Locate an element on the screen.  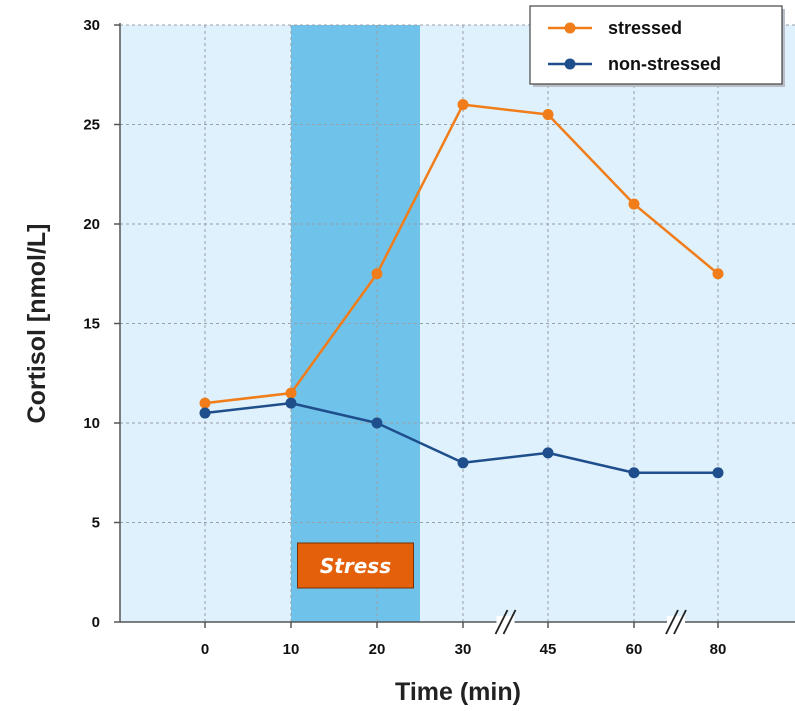
y-axis-title: Cortisol [nmol/L] is located at coordinates (37, 324).